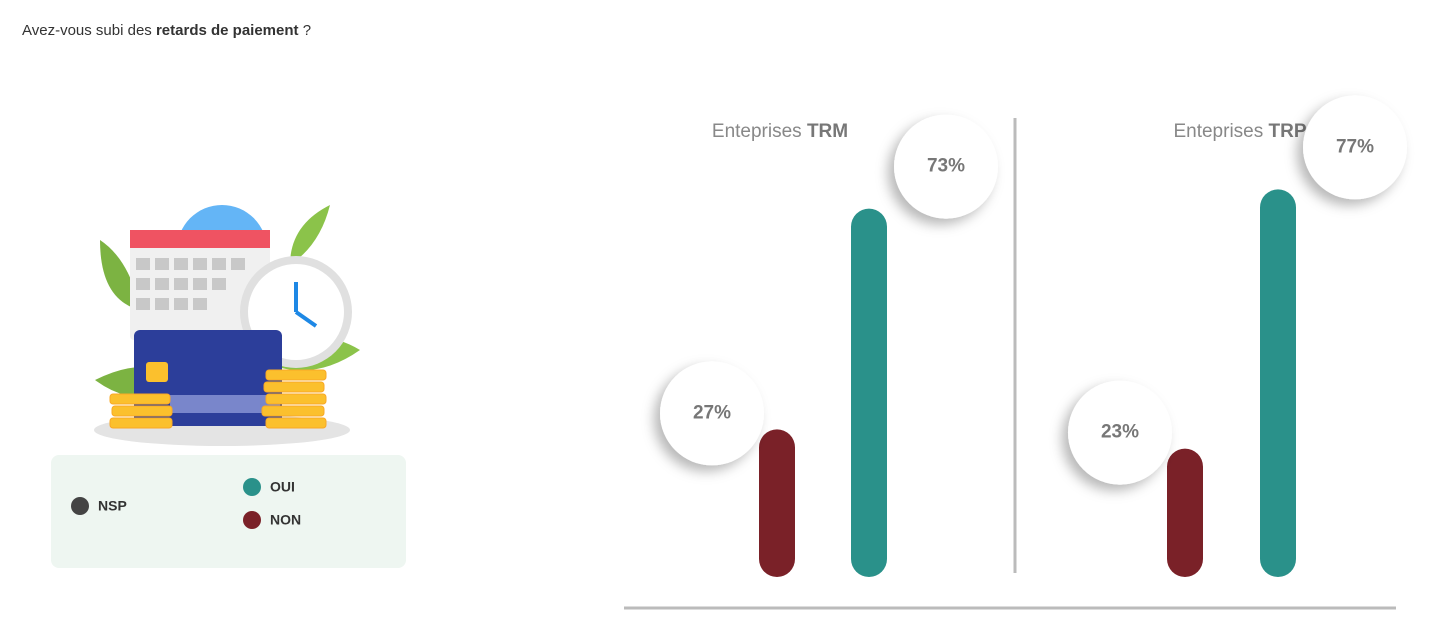  I want to click on chart-title: Enteprises TRP, so click(1239, 131).